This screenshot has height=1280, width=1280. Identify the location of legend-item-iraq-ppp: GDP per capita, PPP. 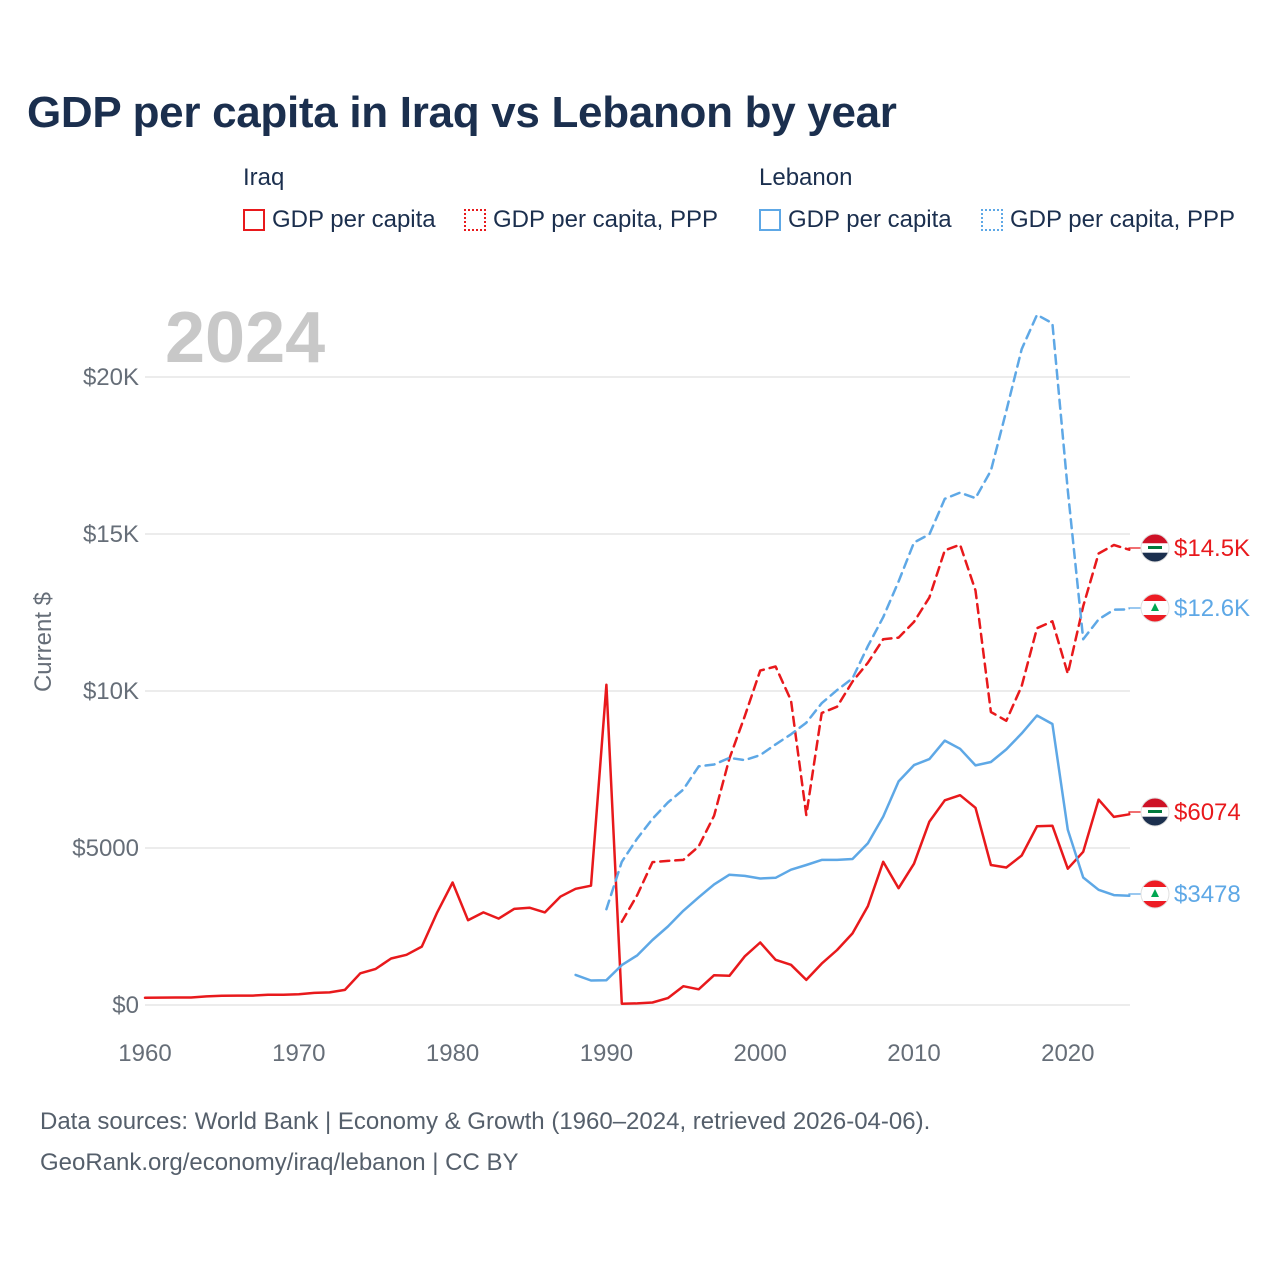
(591, 220).